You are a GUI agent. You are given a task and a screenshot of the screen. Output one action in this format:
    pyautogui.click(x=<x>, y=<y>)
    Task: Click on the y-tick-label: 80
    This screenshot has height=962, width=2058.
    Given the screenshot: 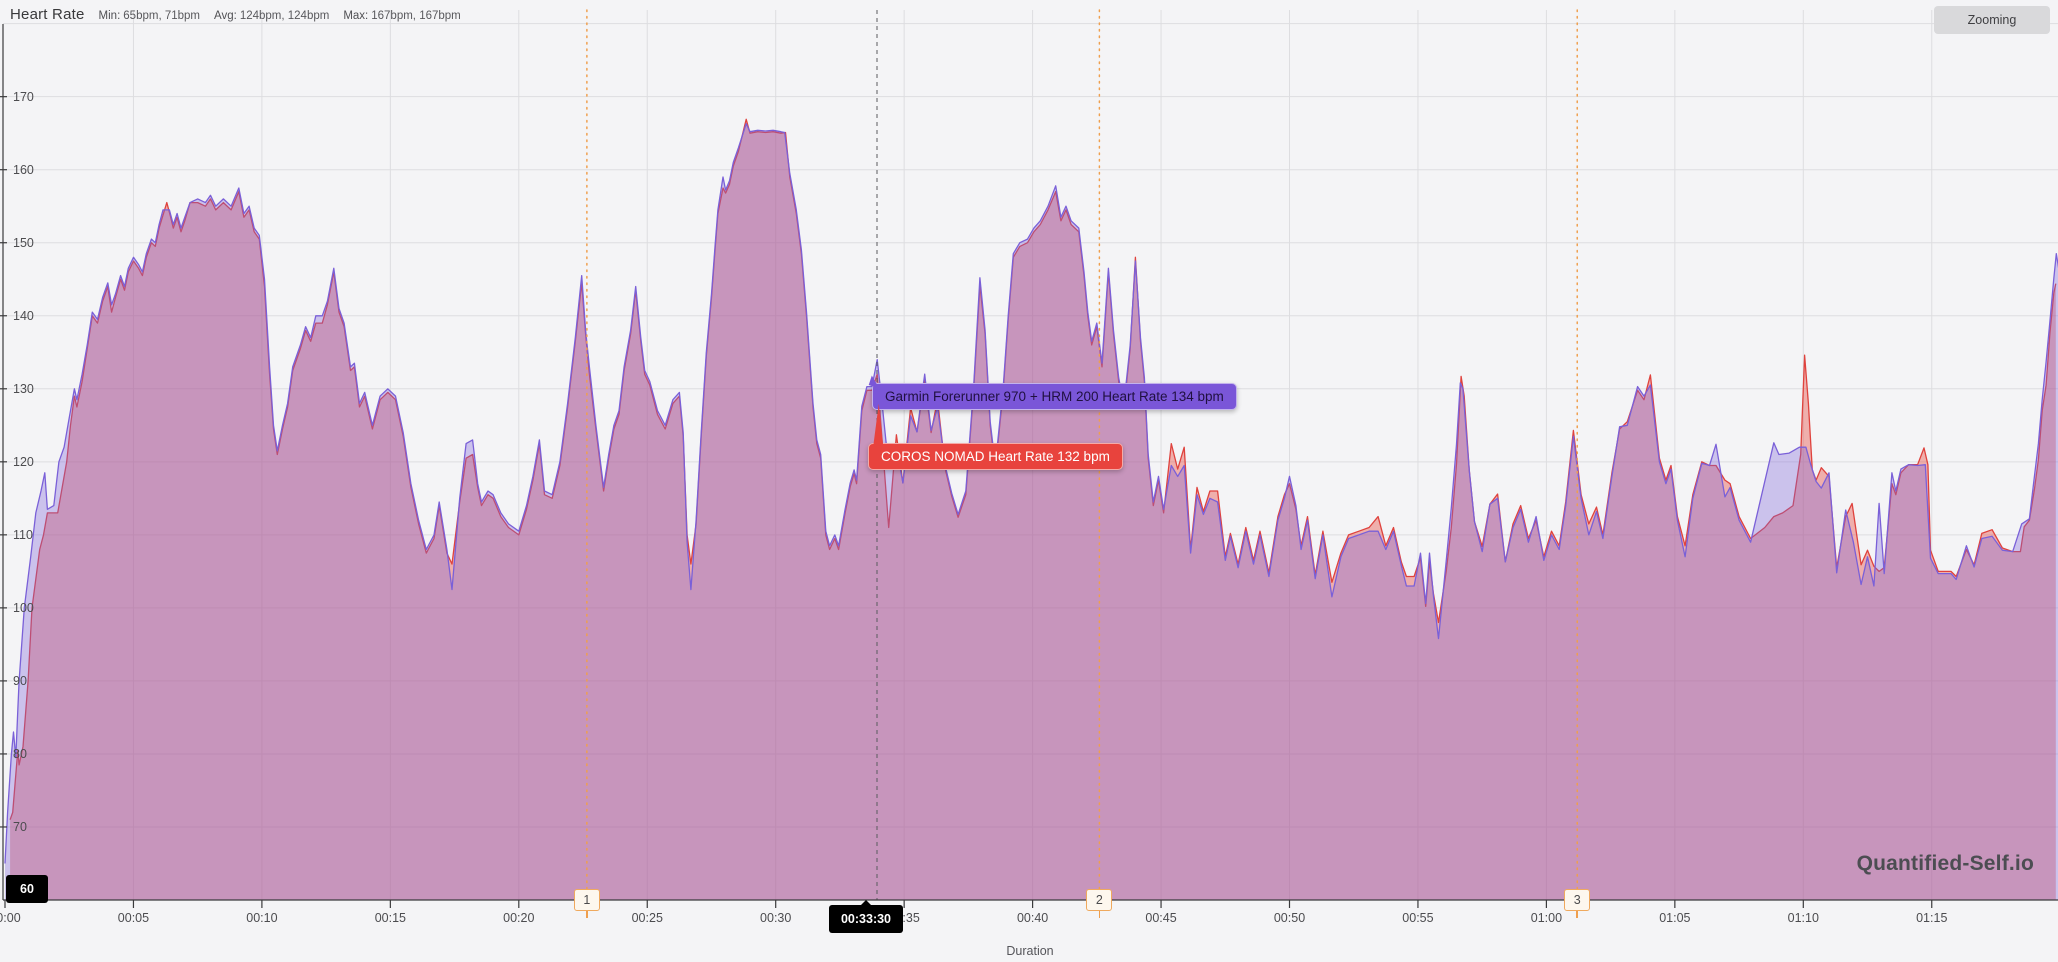 What is the action you would take?
    pyautogui.click(x=20, y=753)
    